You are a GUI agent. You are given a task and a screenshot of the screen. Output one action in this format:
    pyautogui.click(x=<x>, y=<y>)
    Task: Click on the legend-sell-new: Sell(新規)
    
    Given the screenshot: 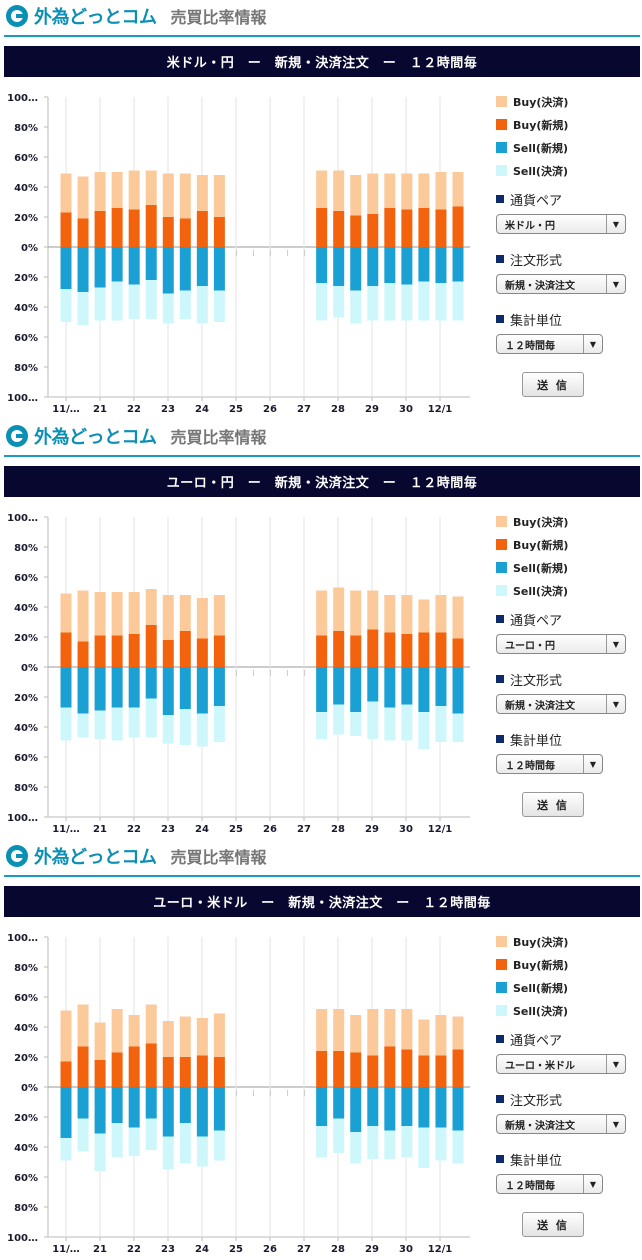 What is the action you would take?
    pyautogui.click(x=569, y=147)
    